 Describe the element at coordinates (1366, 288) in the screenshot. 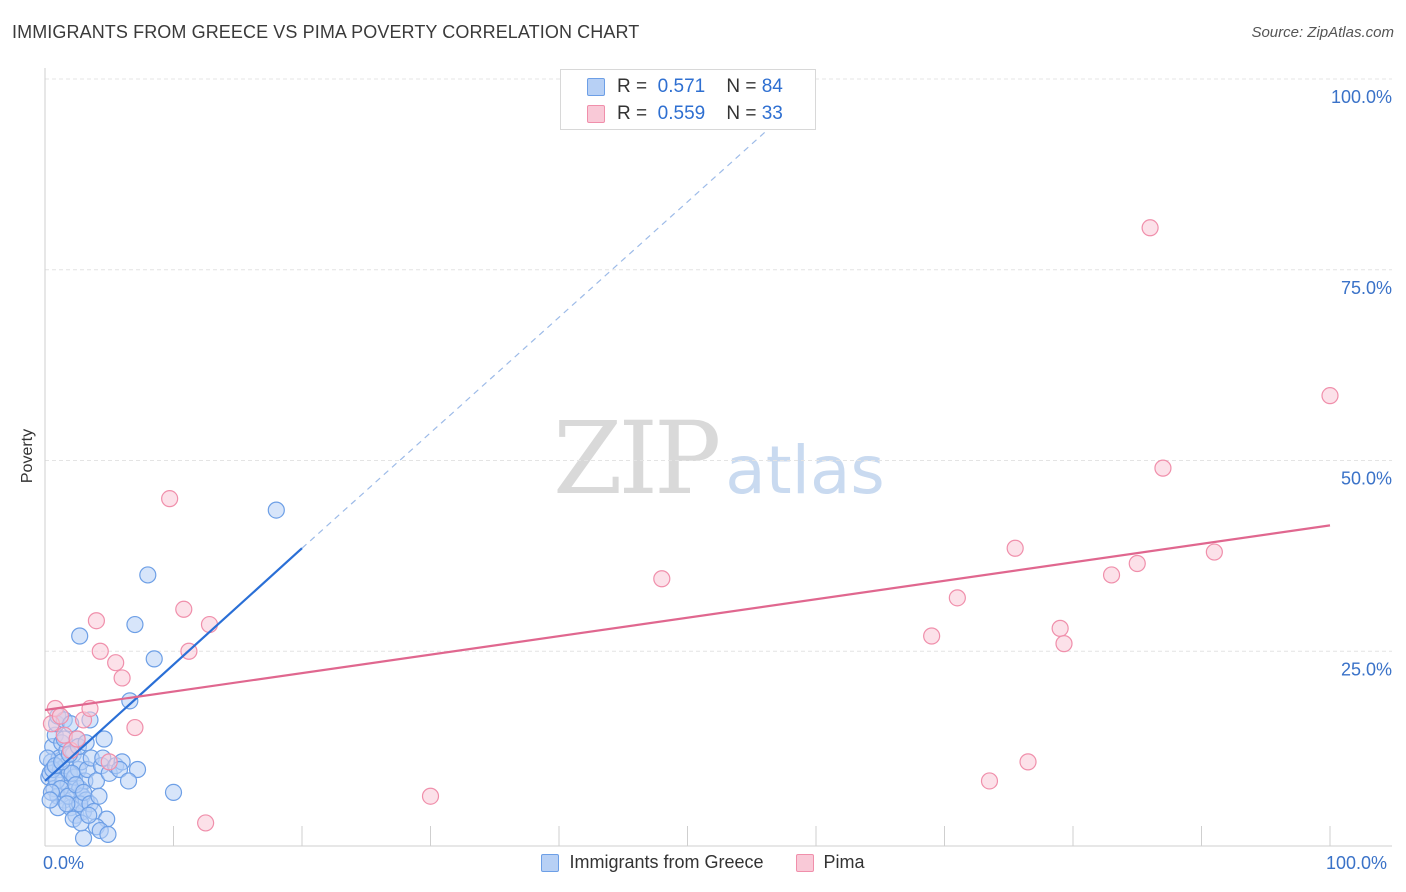

I see `y-tick-label: 75.0%` at that location.